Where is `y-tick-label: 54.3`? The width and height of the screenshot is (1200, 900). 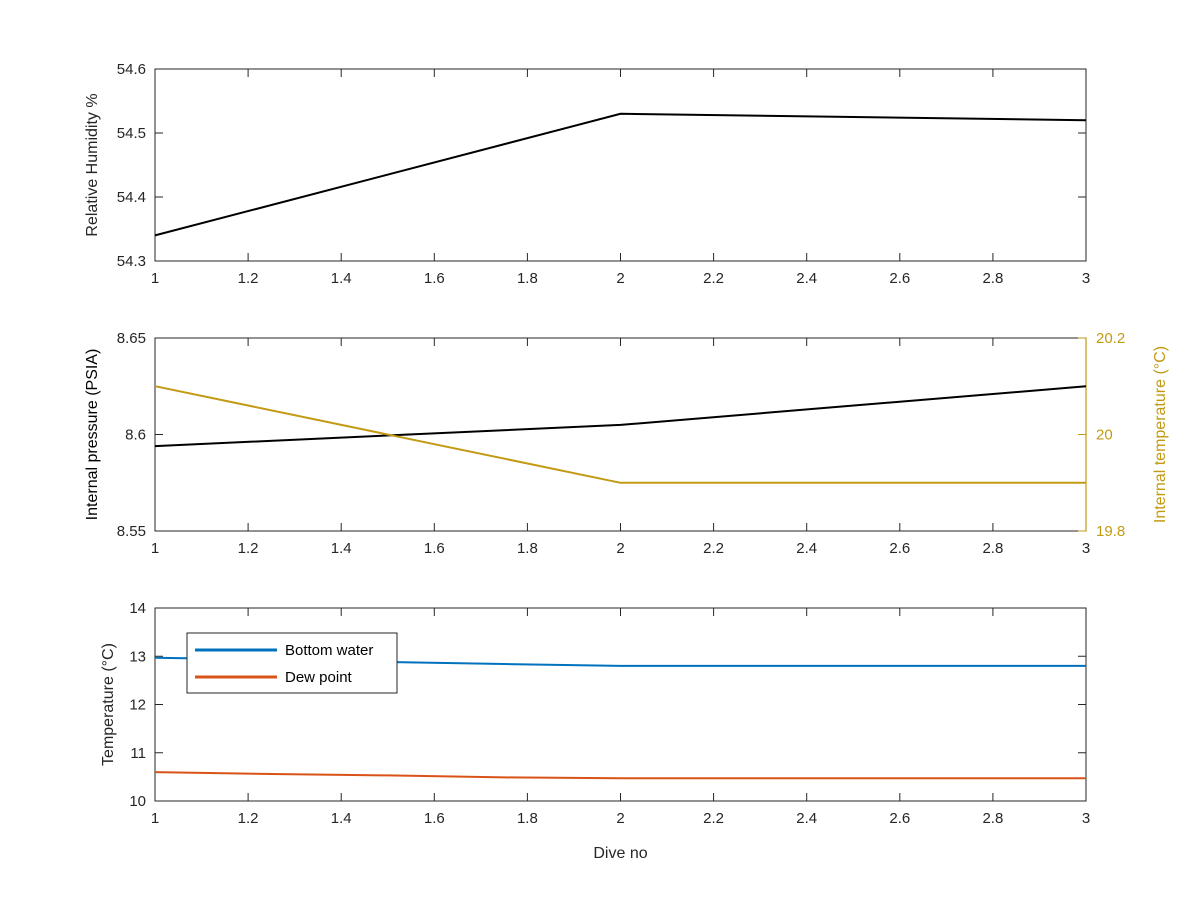 y-tick-label: 54.3 is located at coordinates (131, 261).